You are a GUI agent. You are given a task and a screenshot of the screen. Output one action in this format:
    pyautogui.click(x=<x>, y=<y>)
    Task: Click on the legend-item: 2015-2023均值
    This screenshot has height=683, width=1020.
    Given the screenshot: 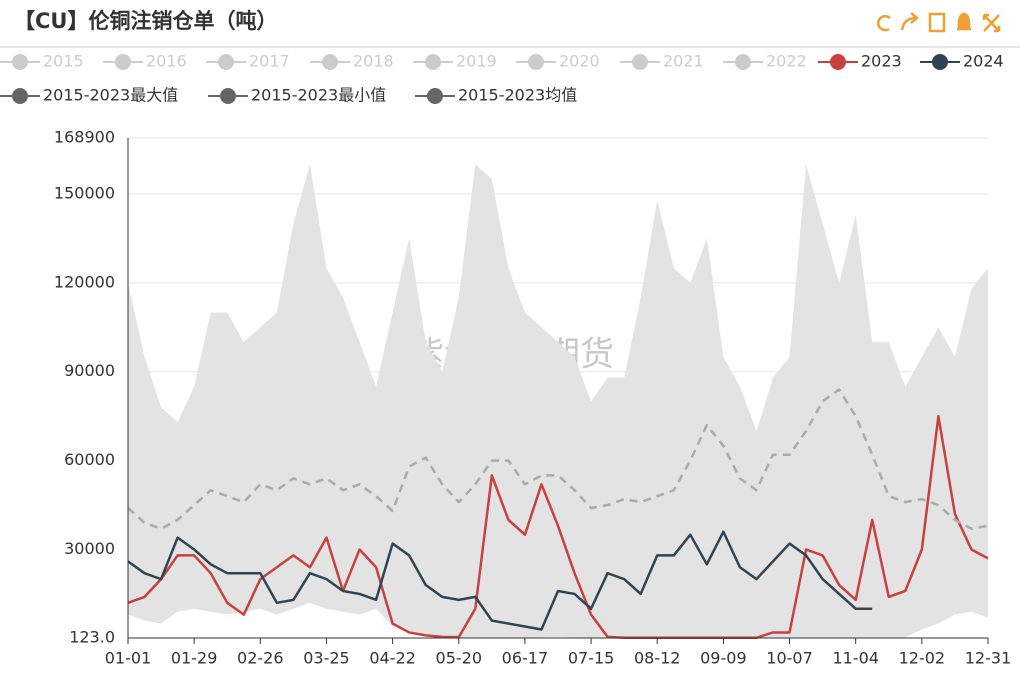 What is the action you would take?
    pyautogui.click(x=496, y=95)
    